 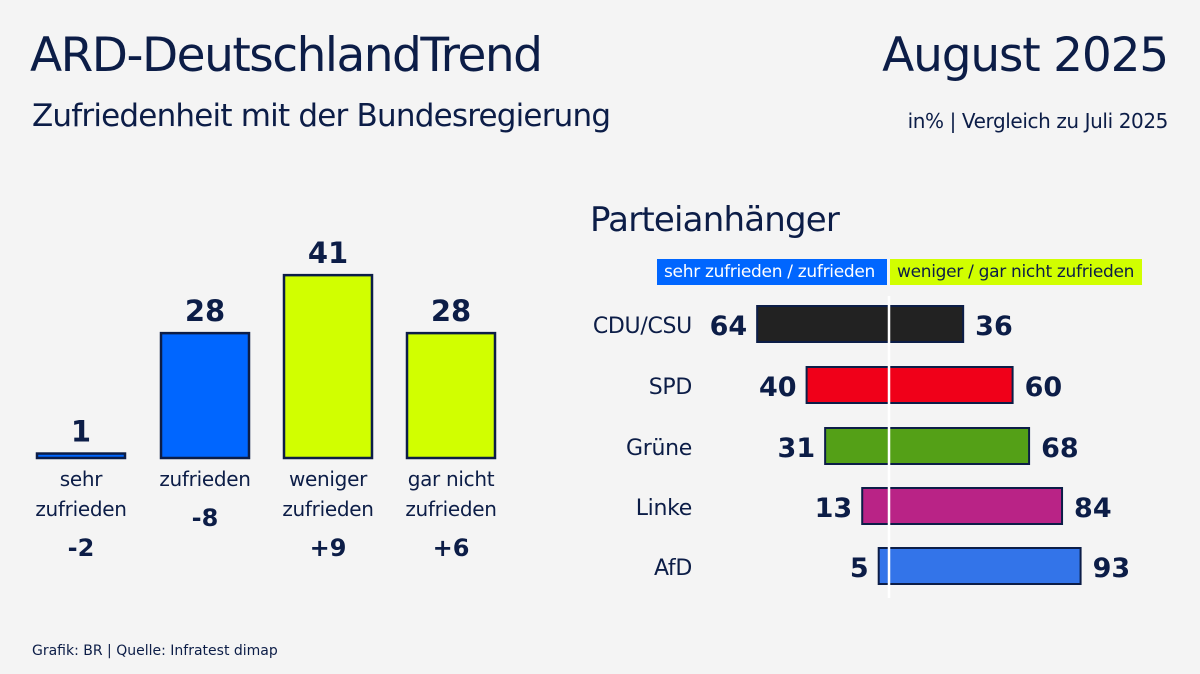 What do you see at coordinates (1044, 387) in the screenshot?
I see `dissatisfied-value-label: 60` at bounding box center [1044, 387].